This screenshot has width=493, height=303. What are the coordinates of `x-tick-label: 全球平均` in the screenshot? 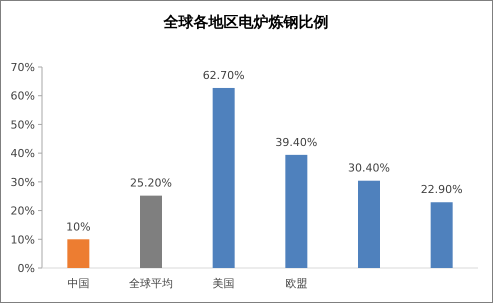 It's located at (151, 283).